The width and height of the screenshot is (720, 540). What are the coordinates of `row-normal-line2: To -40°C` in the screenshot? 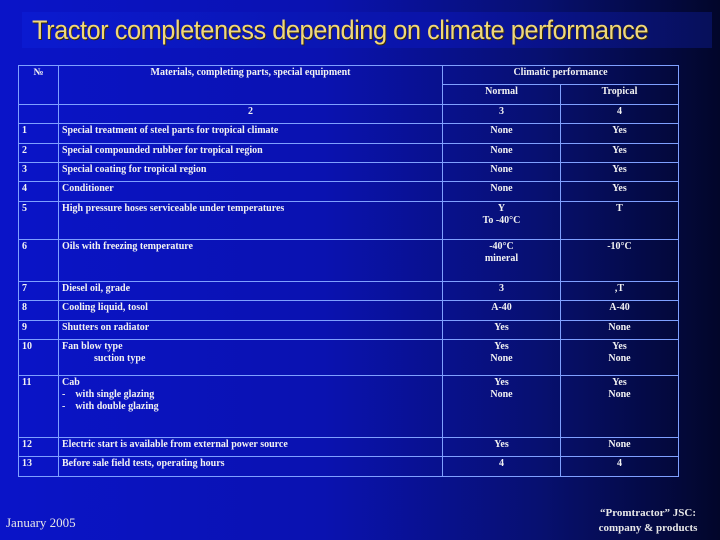 It's located at (501, 220).